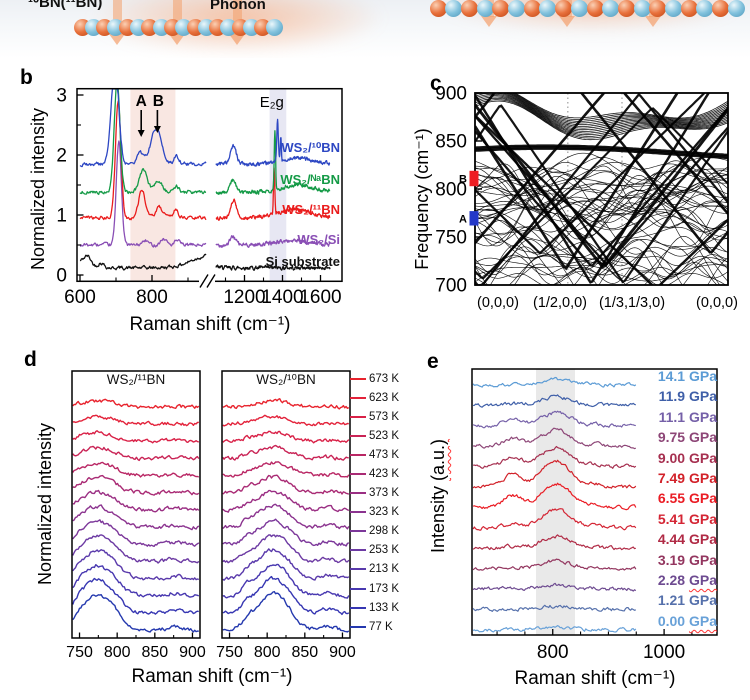  Describe the element at coordinates (244, 297) in the screenshot. I see `tick-label: 1200` at that location.